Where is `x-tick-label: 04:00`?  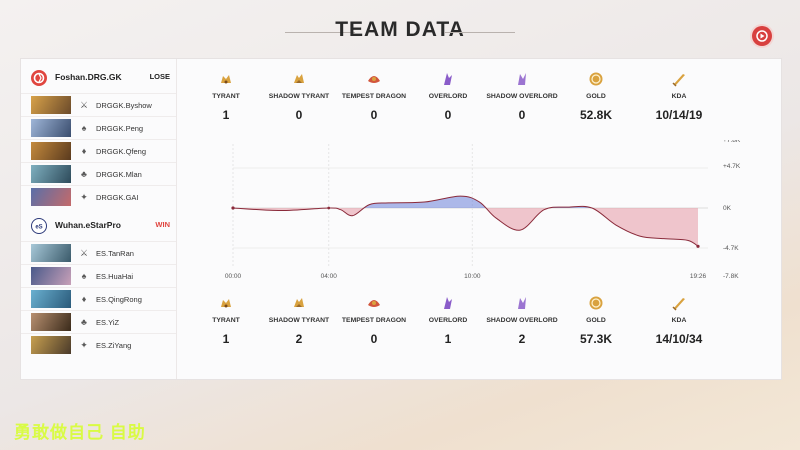
x-tick-label: 04:00 is located at coordinates (329, 276).